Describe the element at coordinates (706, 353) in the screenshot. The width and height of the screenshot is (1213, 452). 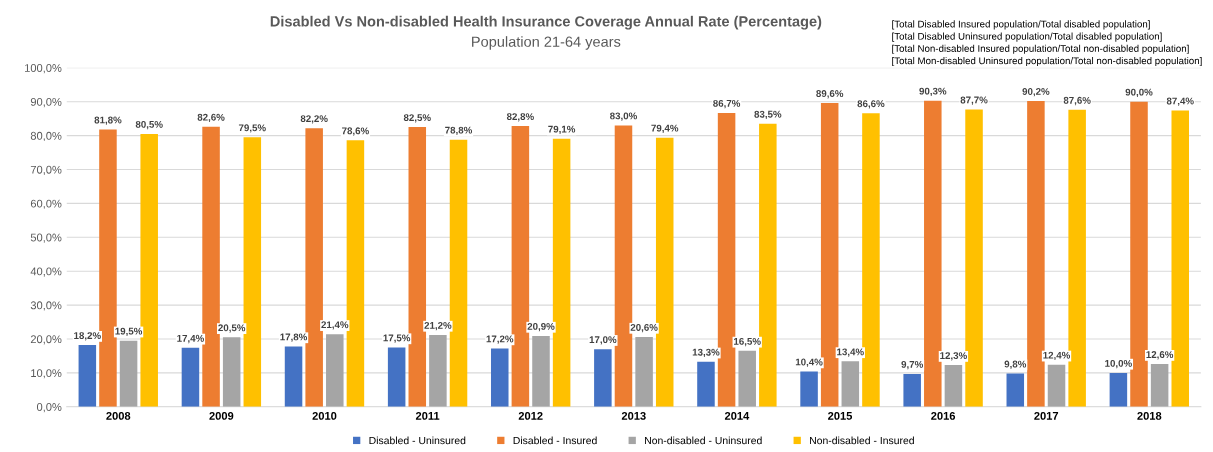
I see `data-label: 13,3%` at that location.